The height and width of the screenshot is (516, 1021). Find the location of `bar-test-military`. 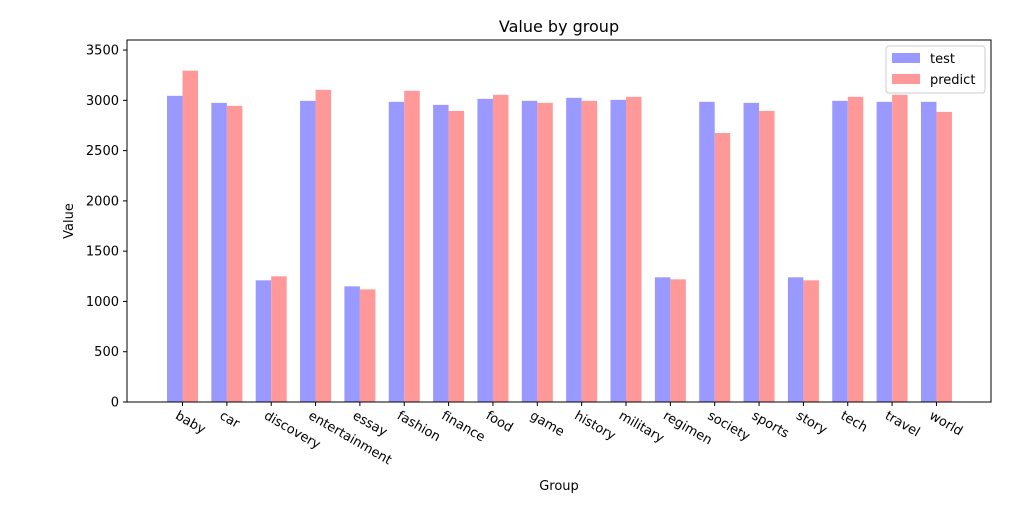

bar-test-military is located at coordinates (618, 250).